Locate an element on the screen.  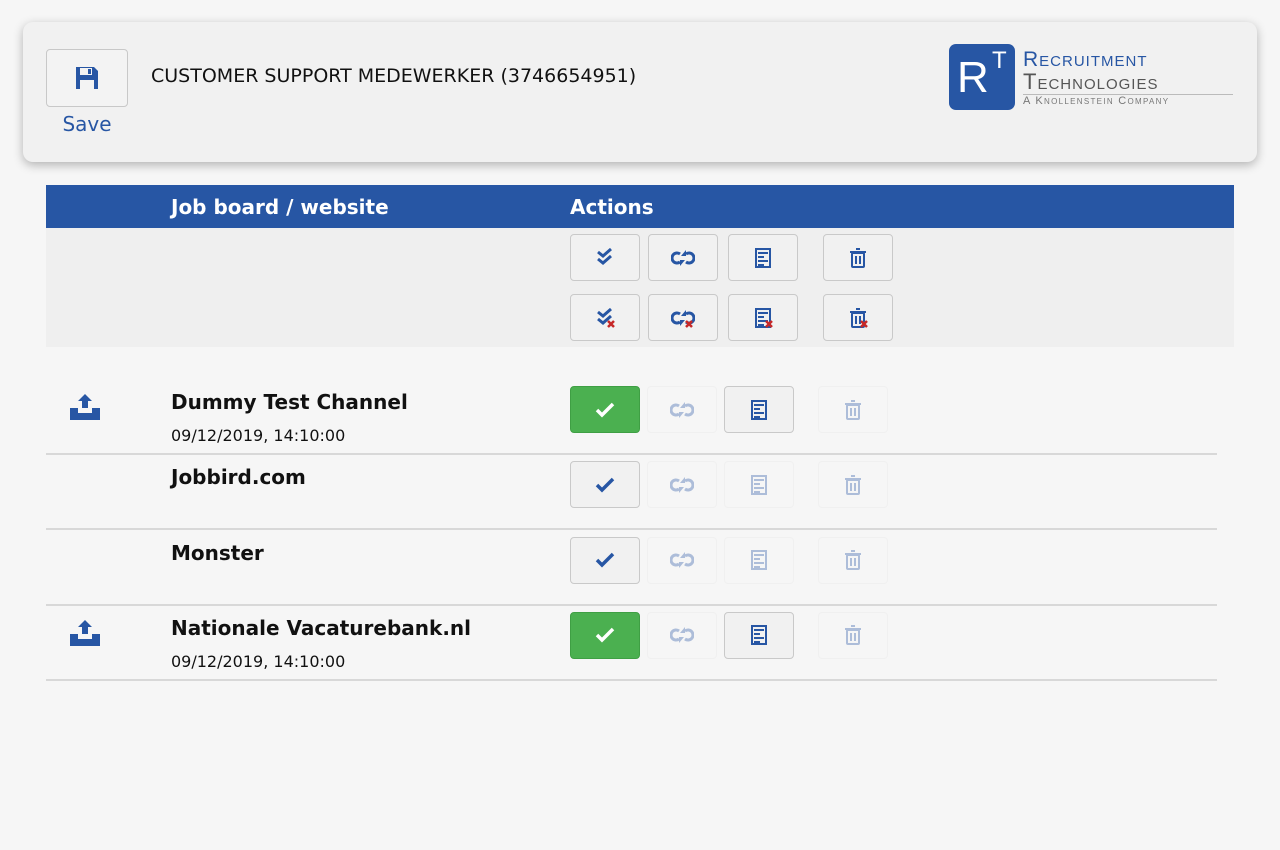
save-label: Save is located at coordinates (87, 124).